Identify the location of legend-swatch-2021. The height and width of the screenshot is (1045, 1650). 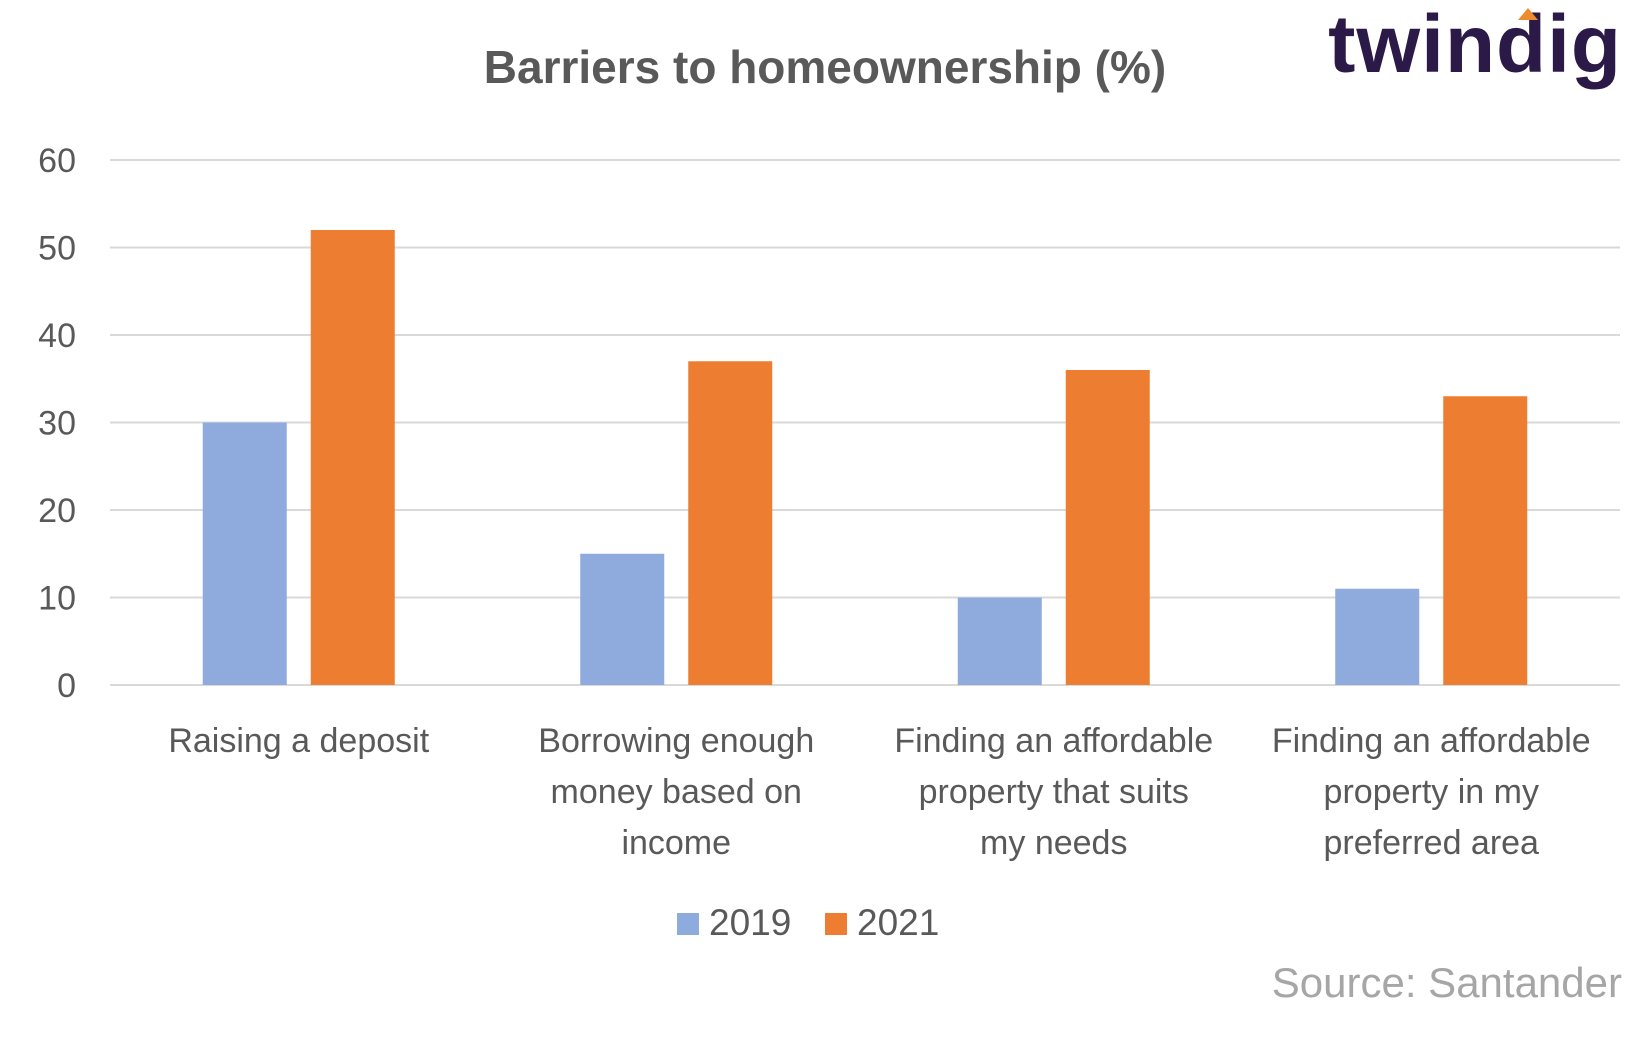
(836, 924).